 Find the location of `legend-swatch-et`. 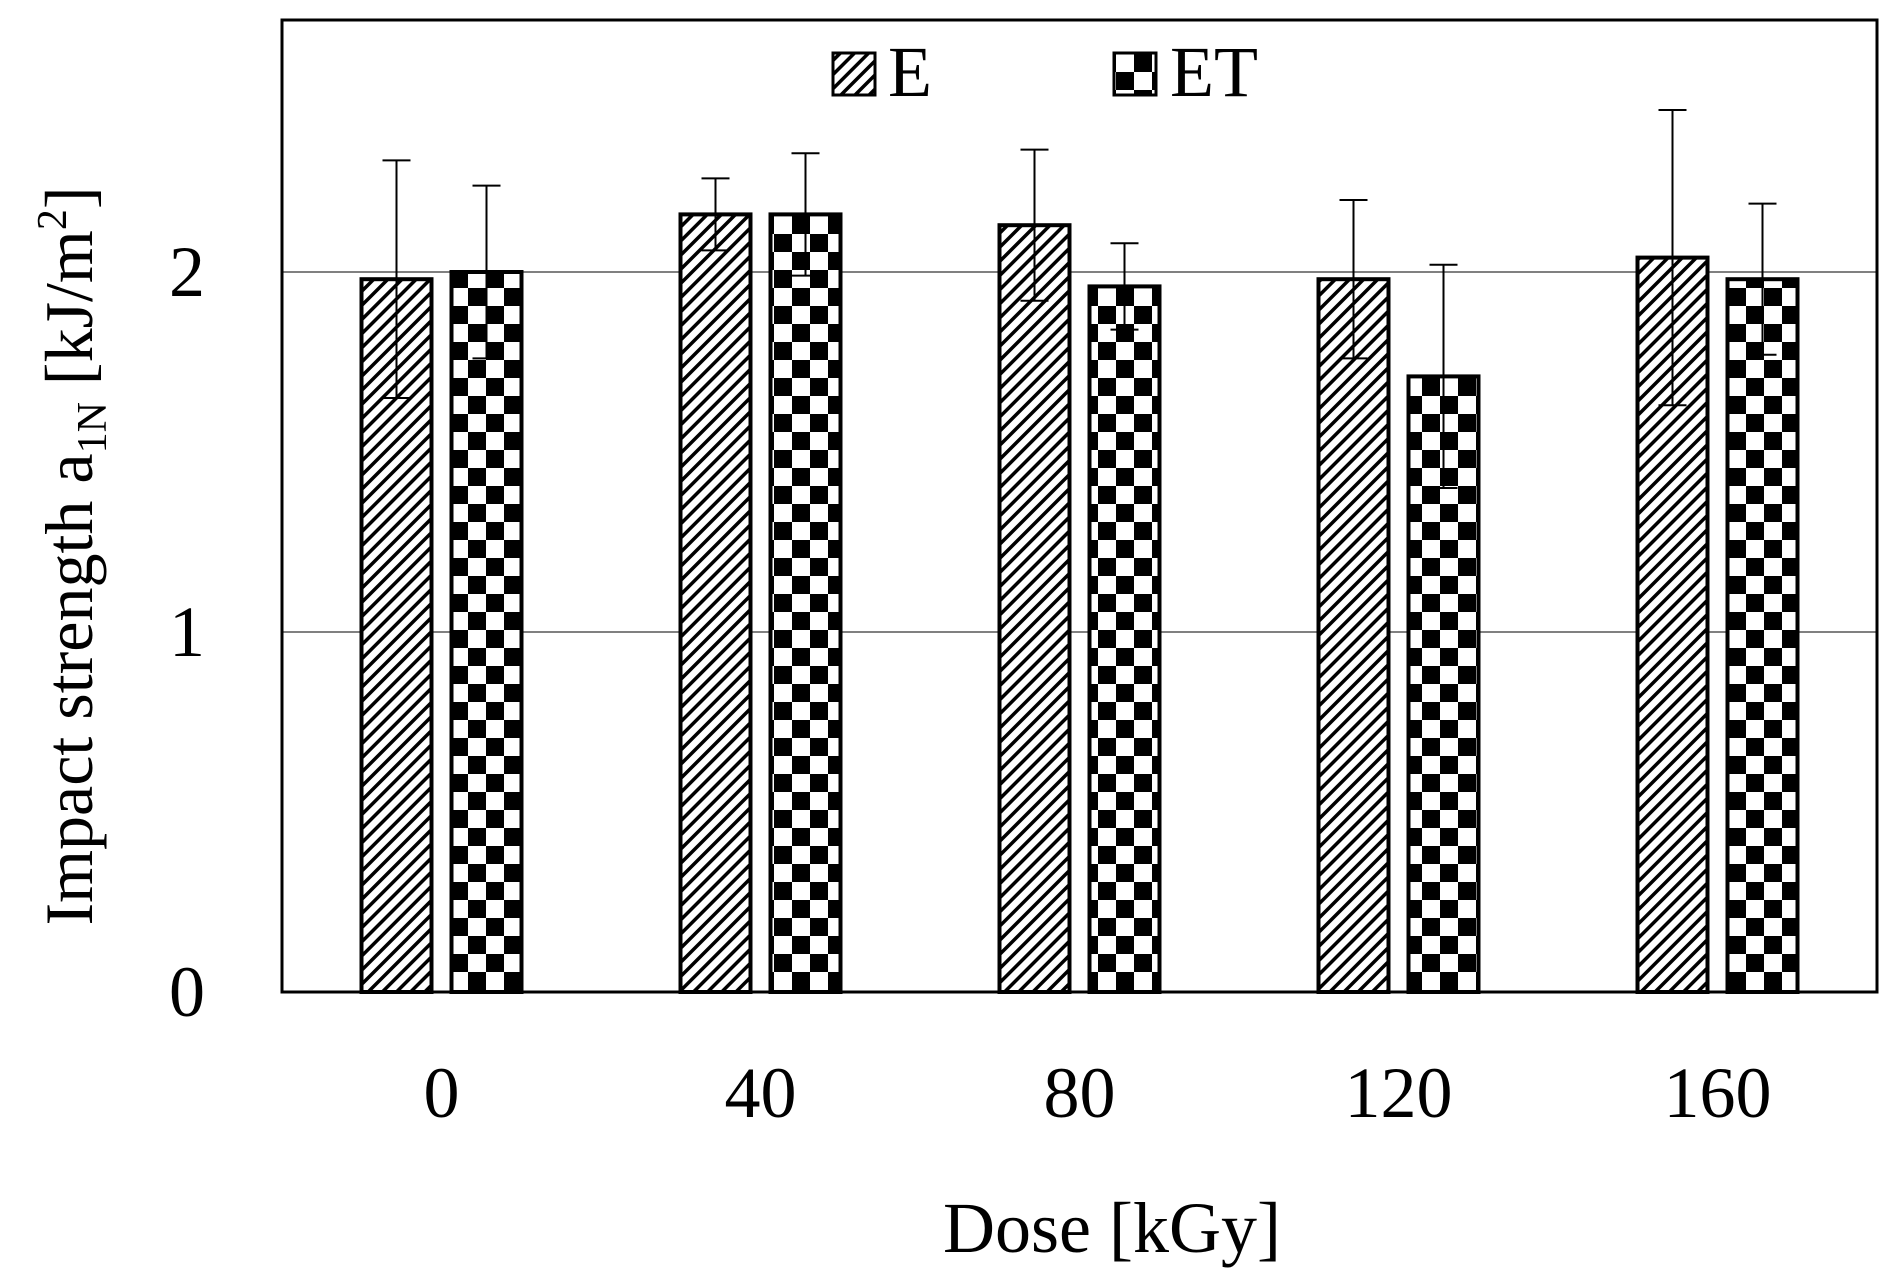

legend-swatch-et is located at coordinates (1135, 74).